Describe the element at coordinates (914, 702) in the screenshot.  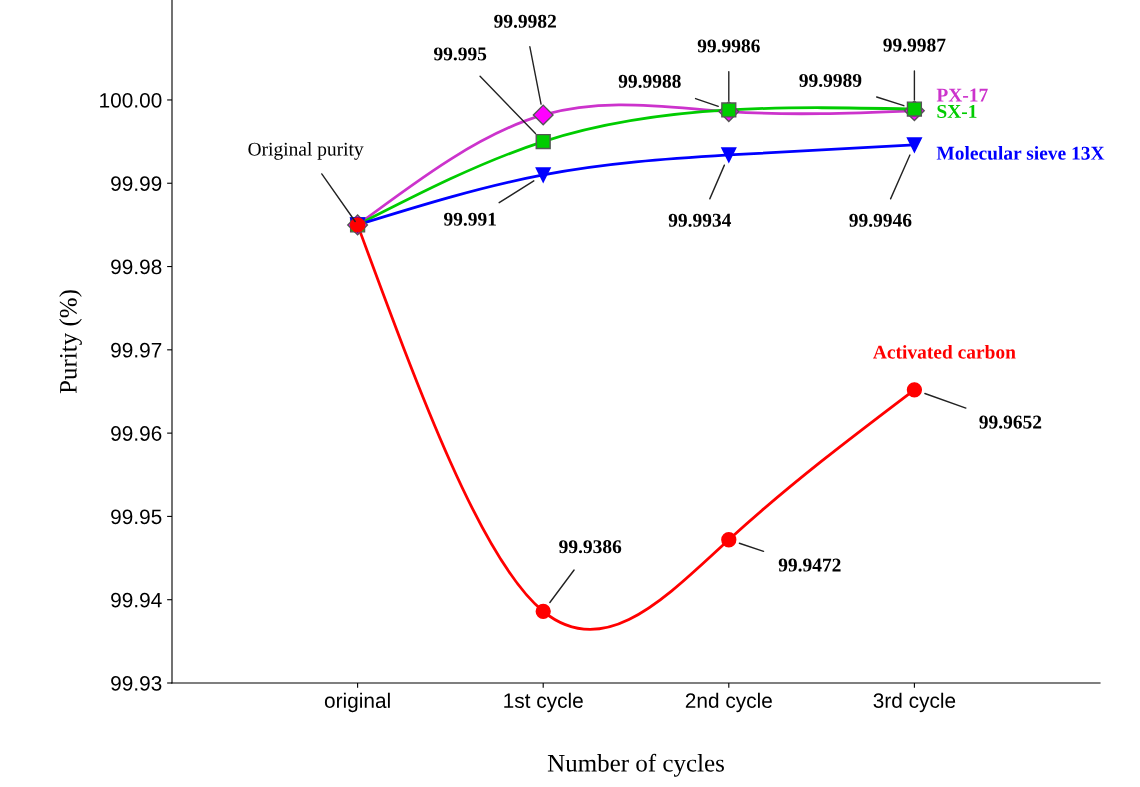
I see `x-tick-label: 3rd cycle` at that location.